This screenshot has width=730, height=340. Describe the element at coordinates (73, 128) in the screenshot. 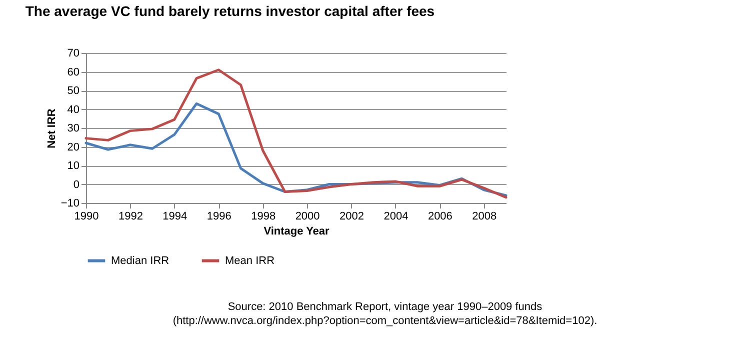

I see `y-tick-label: 30` at that location.